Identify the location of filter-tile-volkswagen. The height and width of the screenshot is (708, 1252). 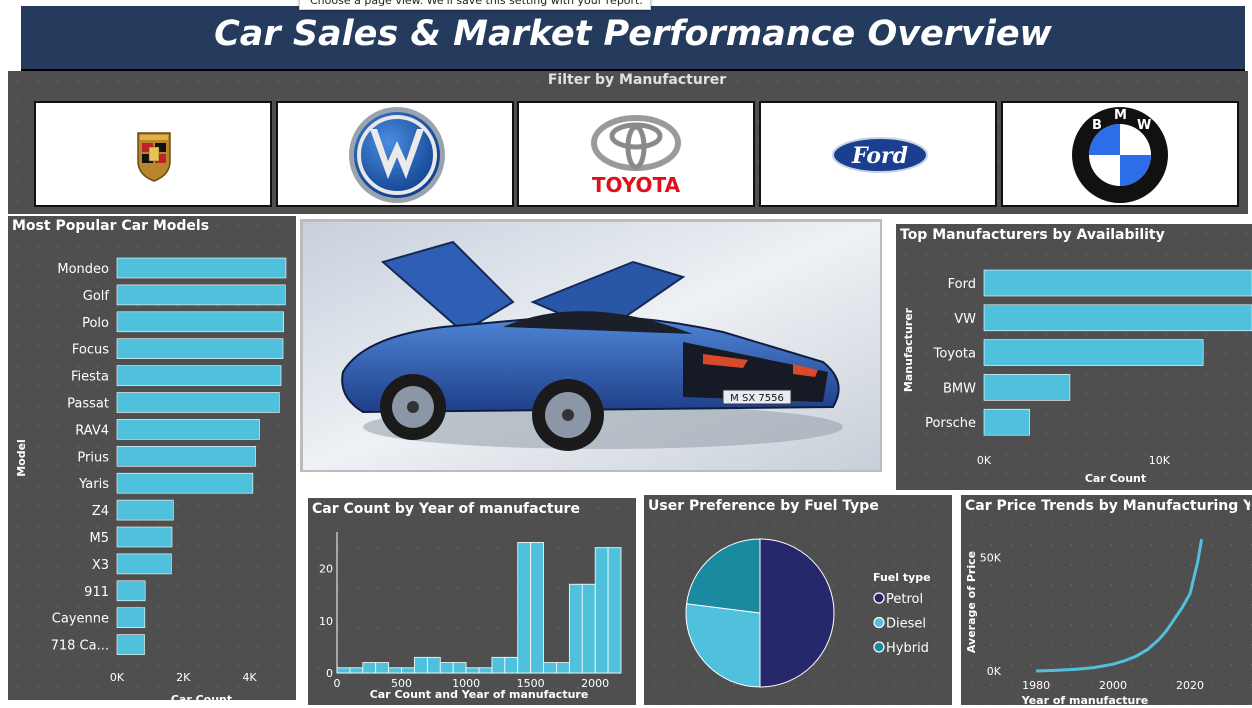
(395, 154).